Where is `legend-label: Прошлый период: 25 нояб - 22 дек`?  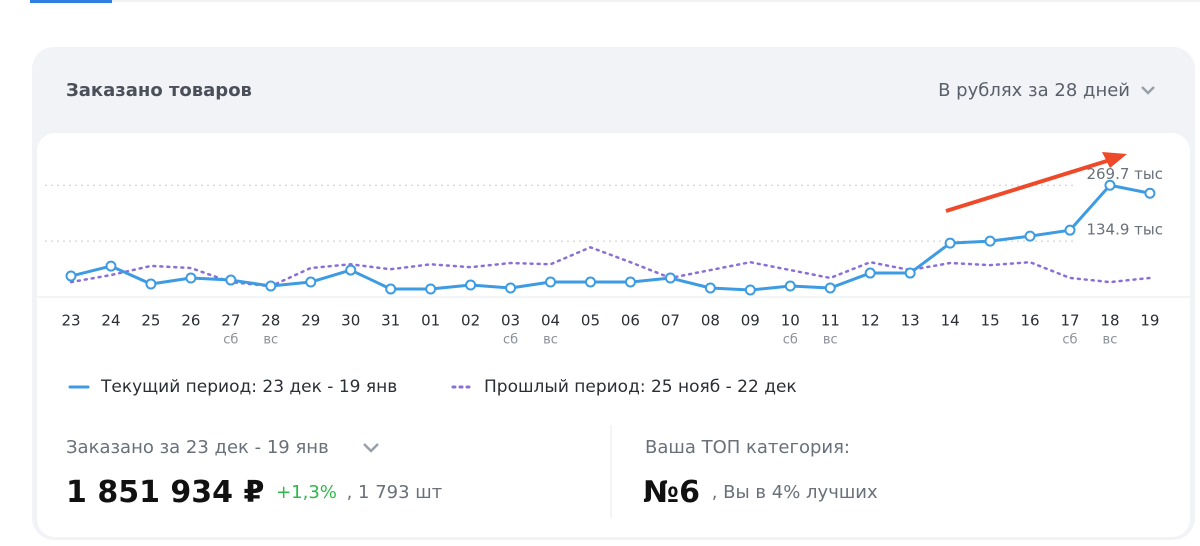 legend-label: Прошлый период: 25 нояб - 22 дек is located at coordinates (640, 387).